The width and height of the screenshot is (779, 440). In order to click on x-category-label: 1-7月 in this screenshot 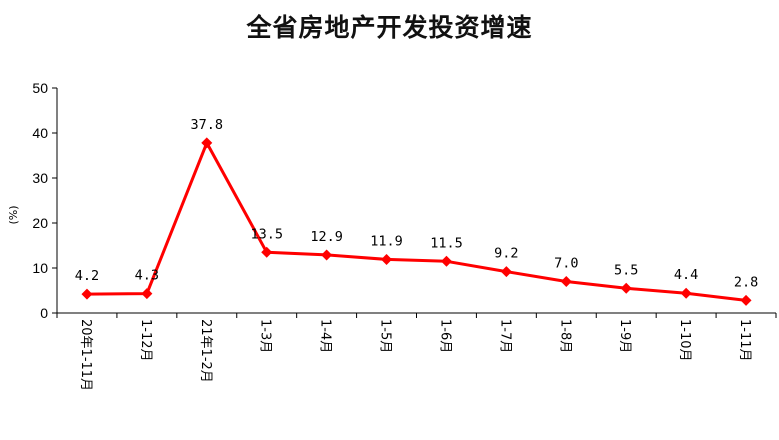, I will do `click(504, 336)`.